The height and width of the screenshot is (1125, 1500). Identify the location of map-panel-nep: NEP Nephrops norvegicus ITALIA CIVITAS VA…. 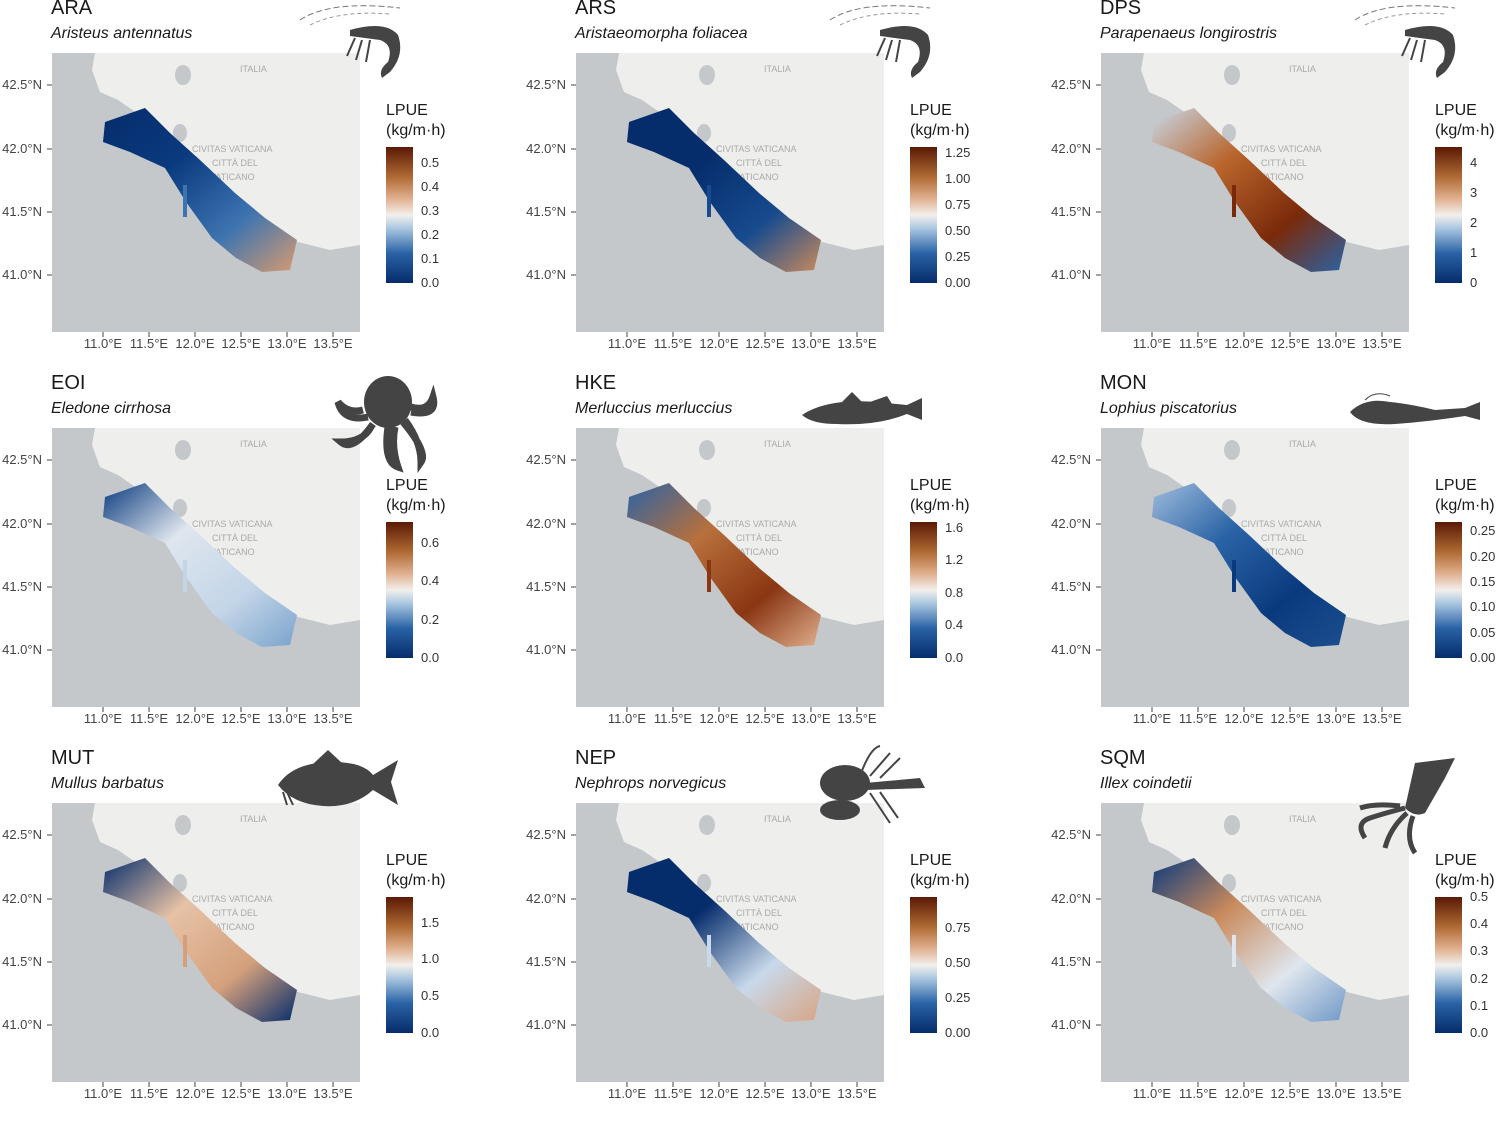
(786, 936).